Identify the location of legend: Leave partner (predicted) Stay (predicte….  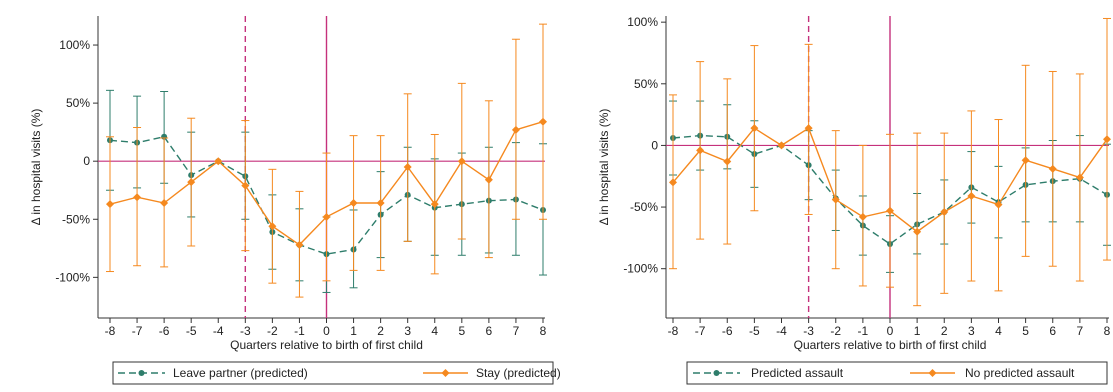
(336, 373).